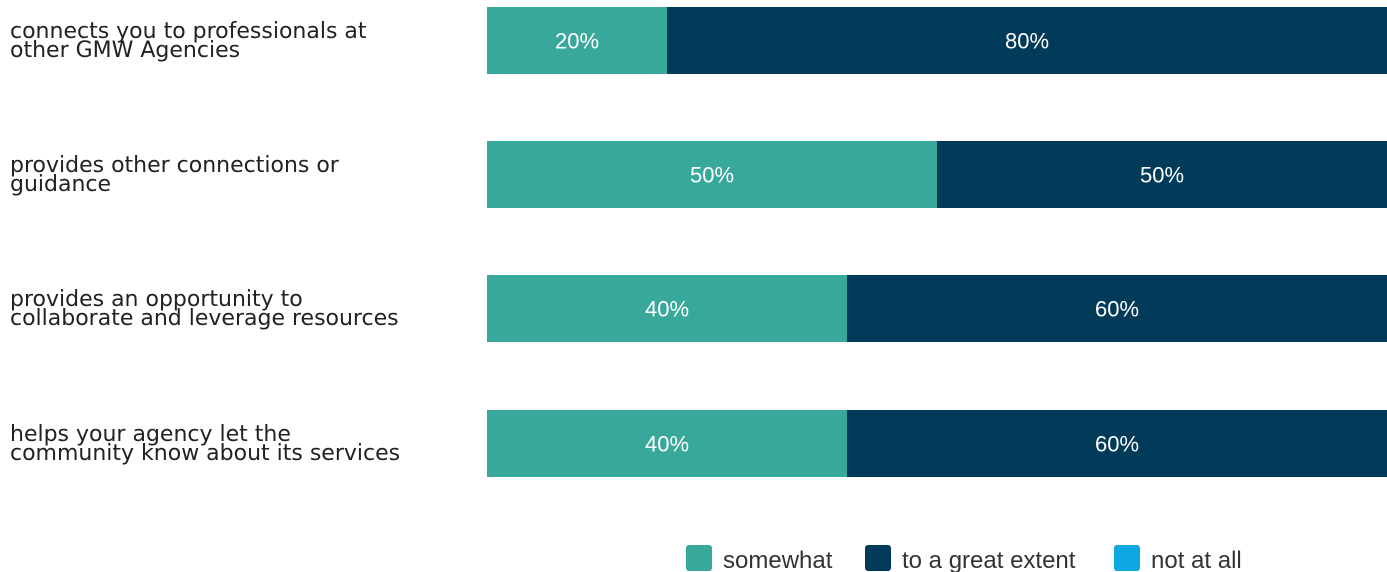  I want to click on legend-label: somewhat, so click(778, 559).